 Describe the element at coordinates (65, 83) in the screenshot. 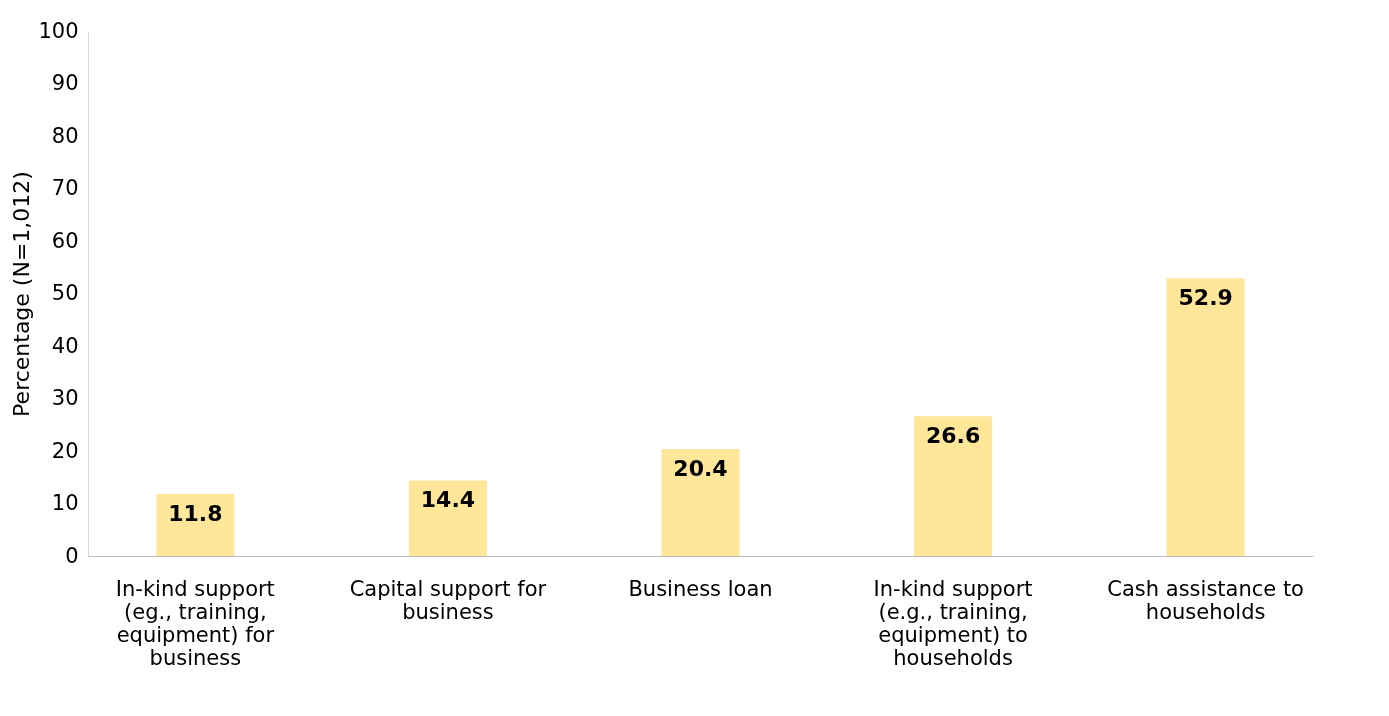

I see `y-tick-label: 90` at that location.